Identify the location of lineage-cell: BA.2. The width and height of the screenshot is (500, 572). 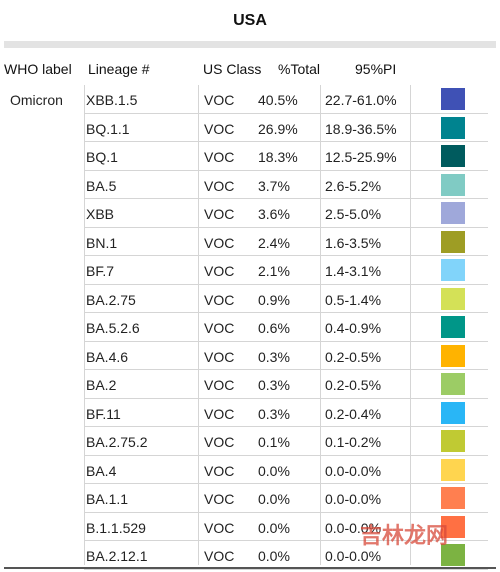
(101, 385).